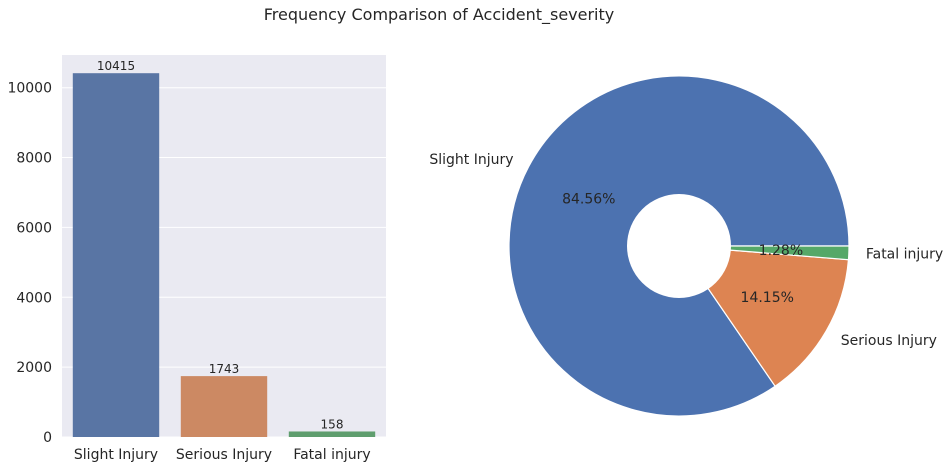  I want to click on y-tick-label: 0, so click(47, 438).